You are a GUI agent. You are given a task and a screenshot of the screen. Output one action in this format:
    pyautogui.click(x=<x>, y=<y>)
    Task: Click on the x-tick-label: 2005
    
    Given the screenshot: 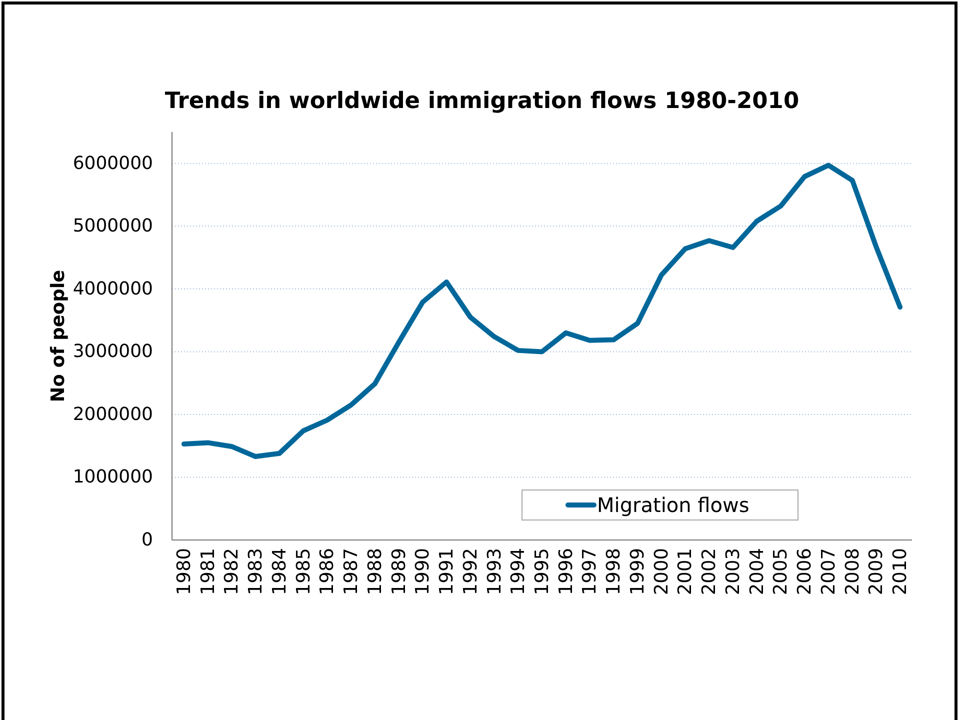 What is the action you would take?
    pyautogui.click(x=781, y=572)
    